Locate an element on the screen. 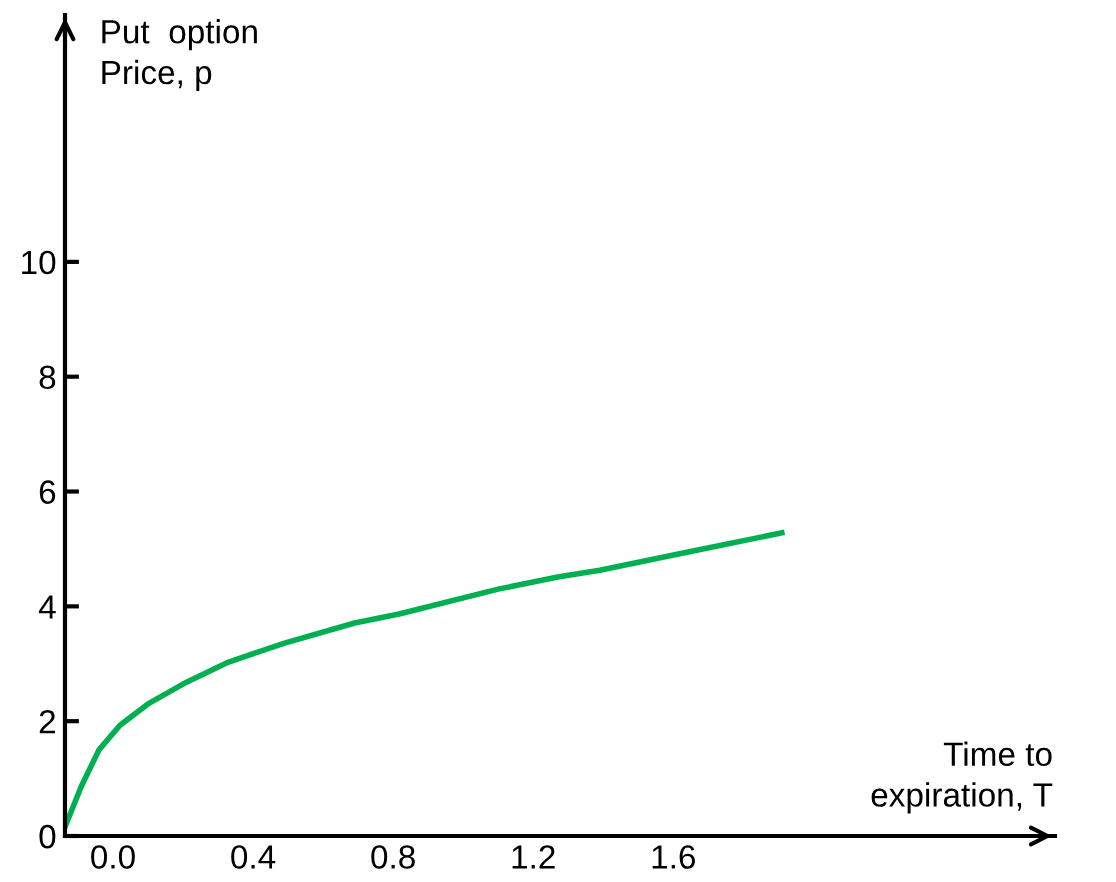  y-axis-title: Put option Price, p is located at coordinates (179, 55).